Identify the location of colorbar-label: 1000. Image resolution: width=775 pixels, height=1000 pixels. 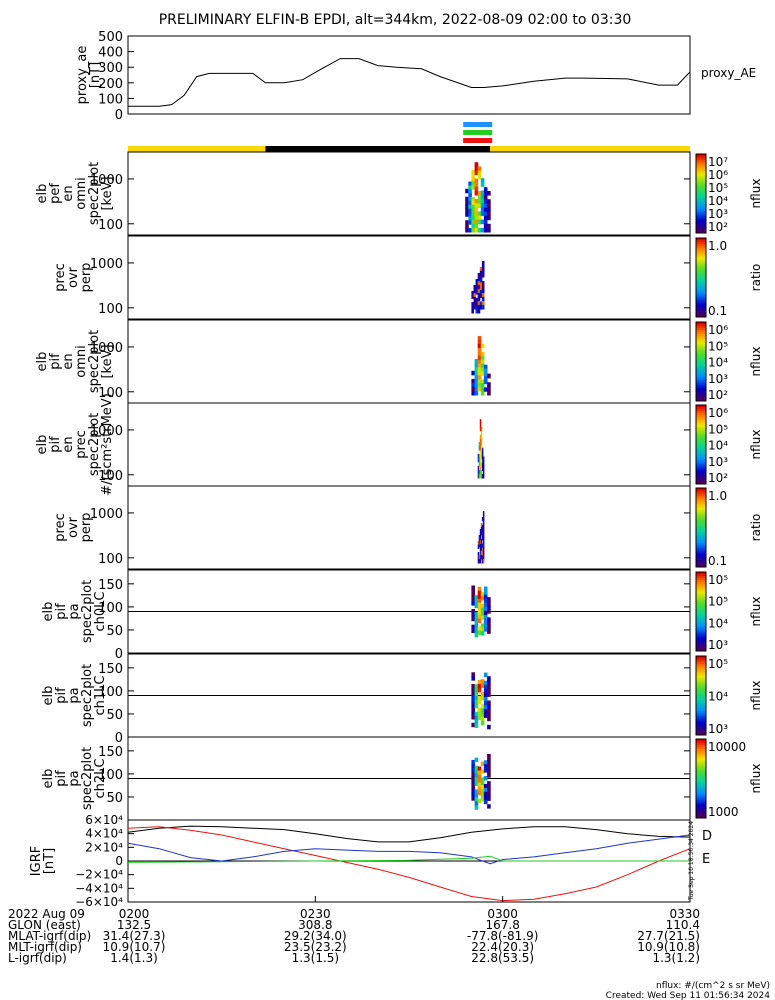
(723, 812).